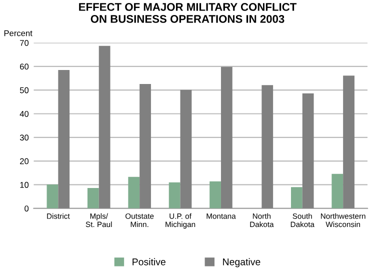 This screenshot has height=276, width=375. What do you see at coordinates (149, 262) in the screenshot?
I see `legend-label: Positive` at bounding box center [149, 262].